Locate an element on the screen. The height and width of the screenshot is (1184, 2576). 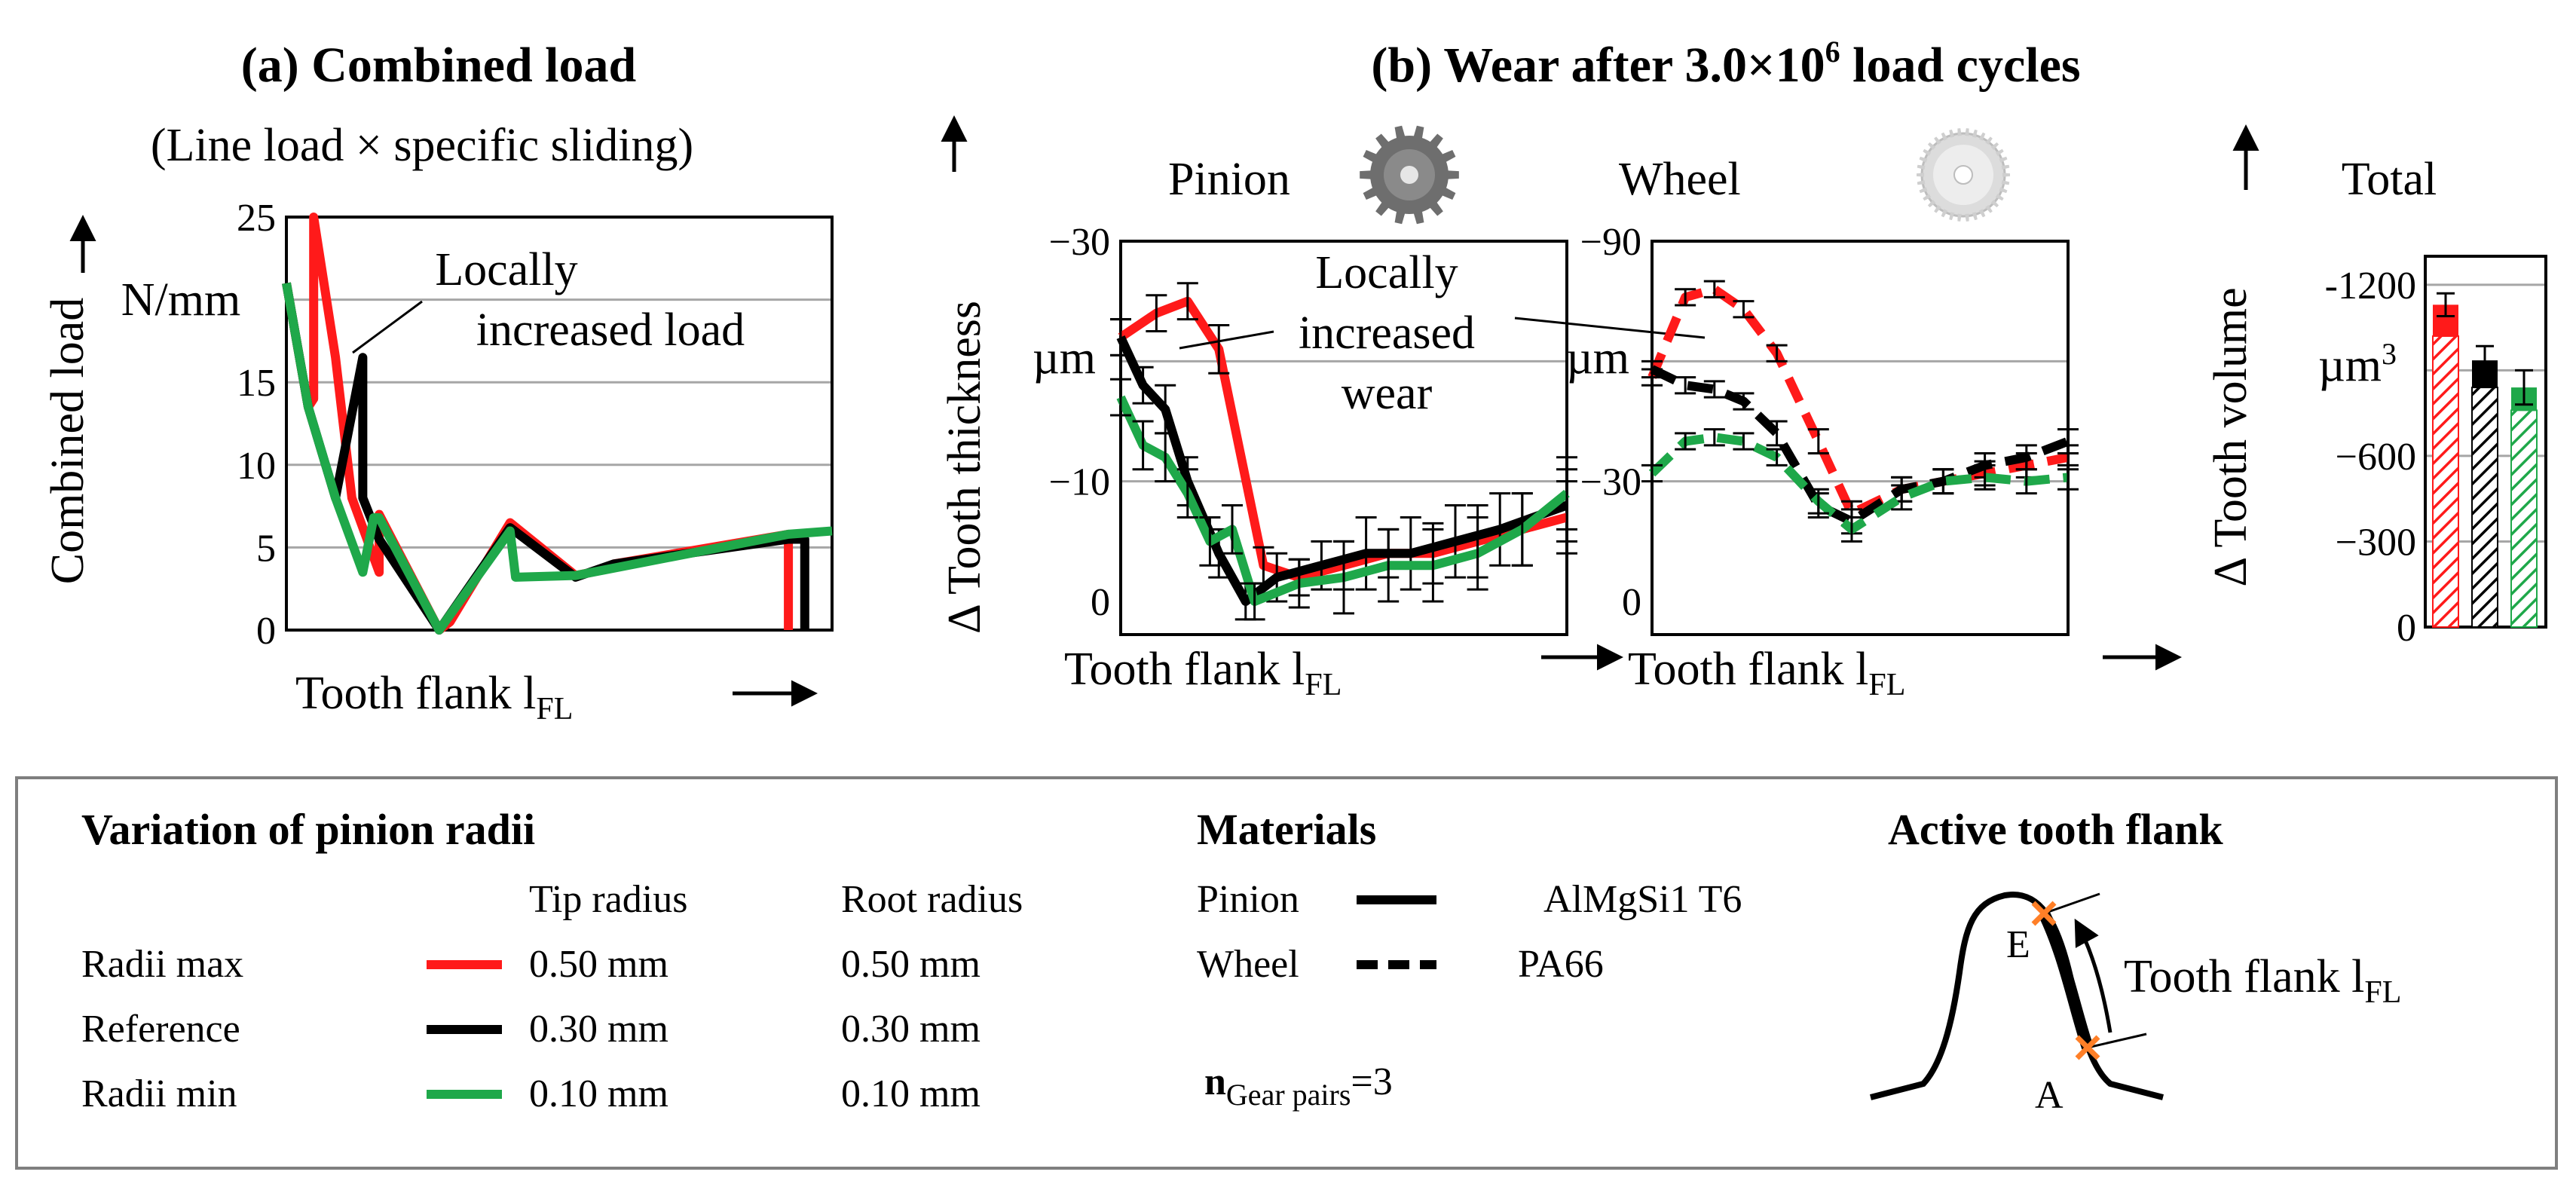
panel-a-xlabel: Tooth flank lFL is located at coordinates (434, 697).